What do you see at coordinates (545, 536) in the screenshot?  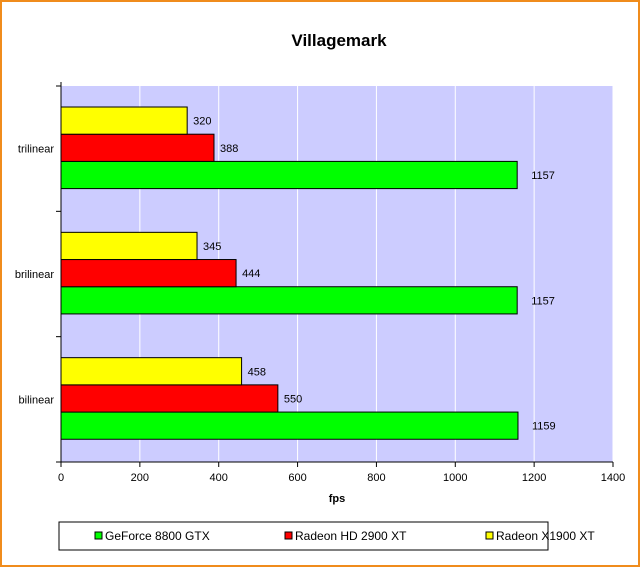 I see `legend-label: Radeon X1900 XT` at bounding box center [545, 536].